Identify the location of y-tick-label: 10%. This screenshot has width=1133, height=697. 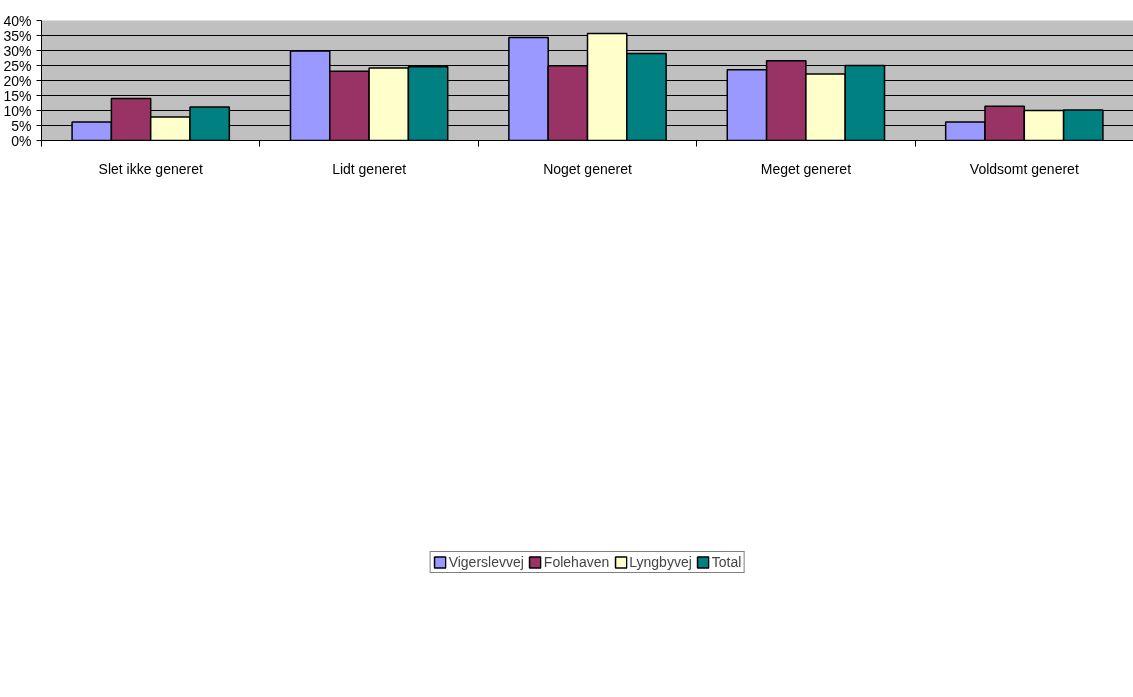
(17, 110).